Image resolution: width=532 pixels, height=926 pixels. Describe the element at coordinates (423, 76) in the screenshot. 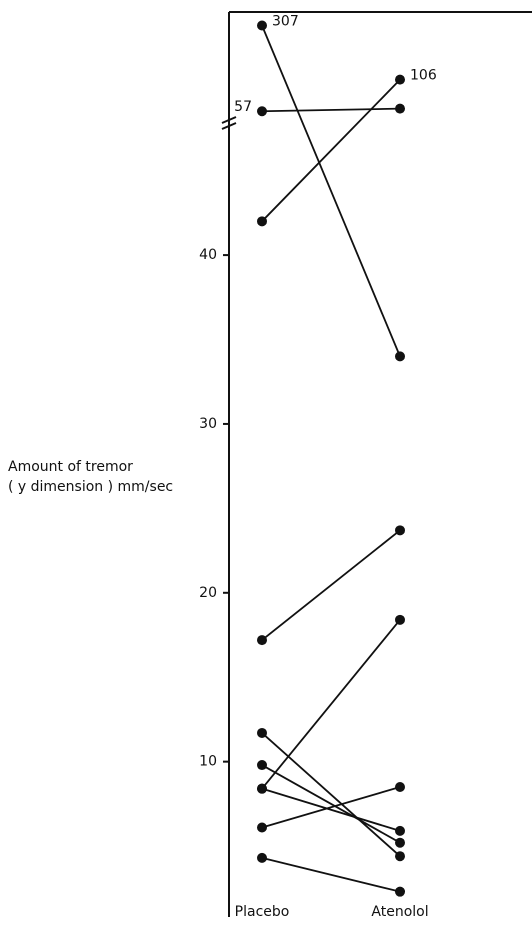

I see `data-label: 106` at that location.